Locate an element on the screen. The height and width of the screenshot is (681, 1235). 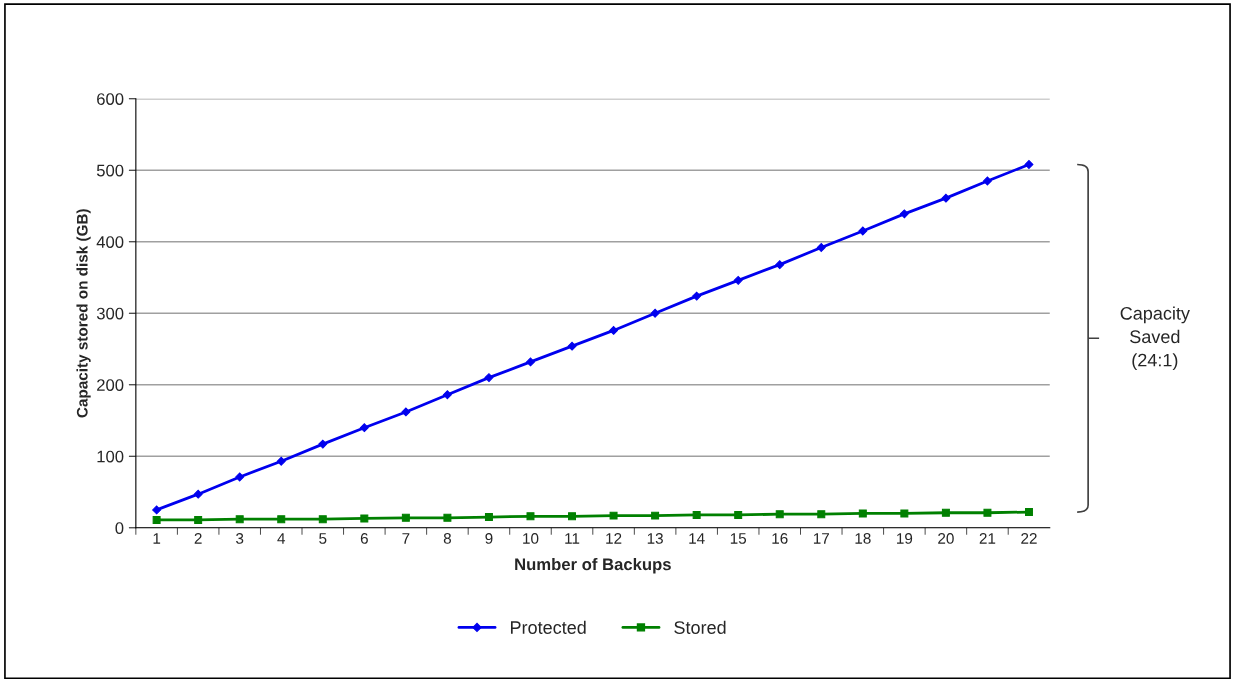
x-tick-label: 1 is located at coordinates (157, 538).